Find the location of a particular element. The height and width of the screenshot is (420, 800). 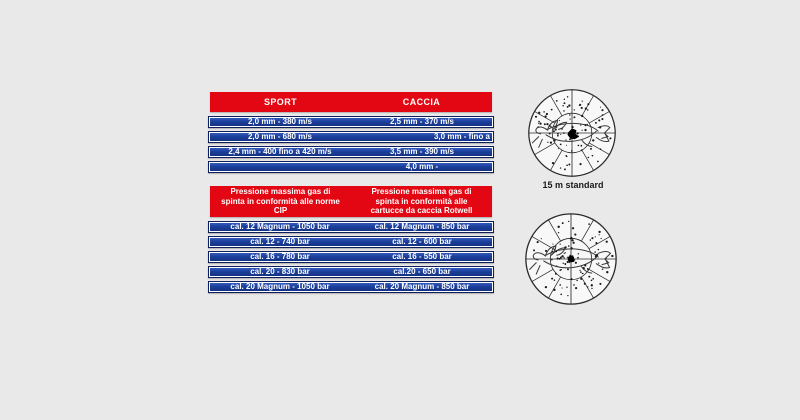

table-cell-right: 2,5 mm - 370 m/s is located at coordinates (422, 121).